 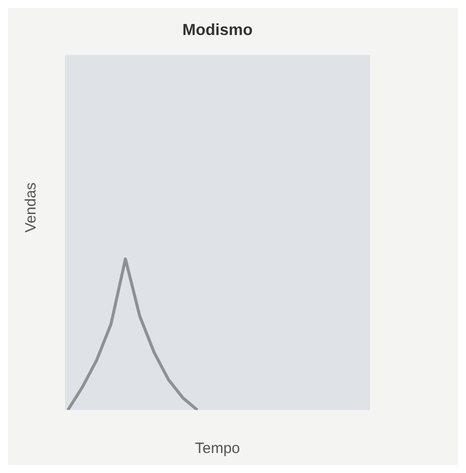 What do you see at coordinates (31, 207) in the screenshot?
I see `y-axis-title: Vendas` at bounding box center [31, 207].